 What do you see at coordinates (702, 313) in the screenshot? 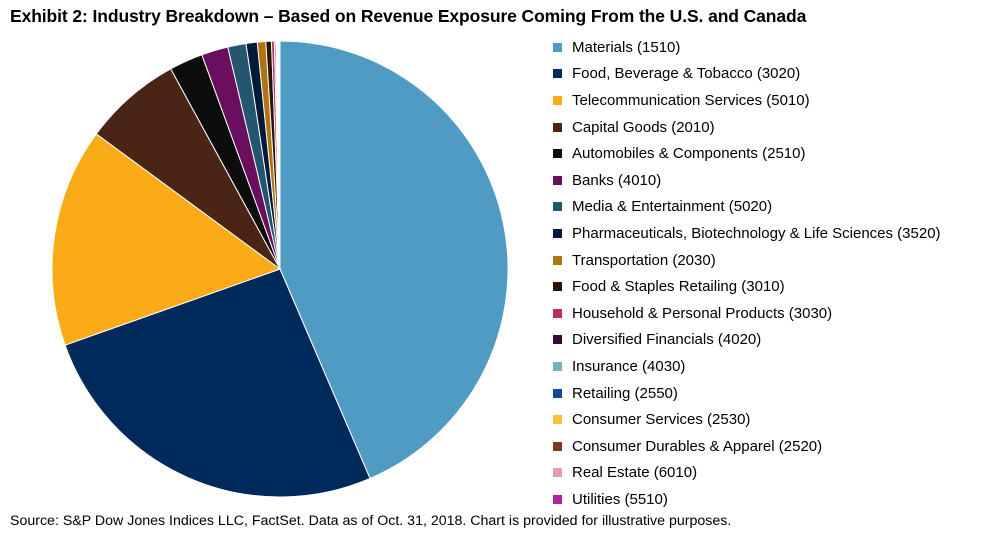
I see `legend-label: Household & Personal Products (3030)` at bounding box center [702, 313].